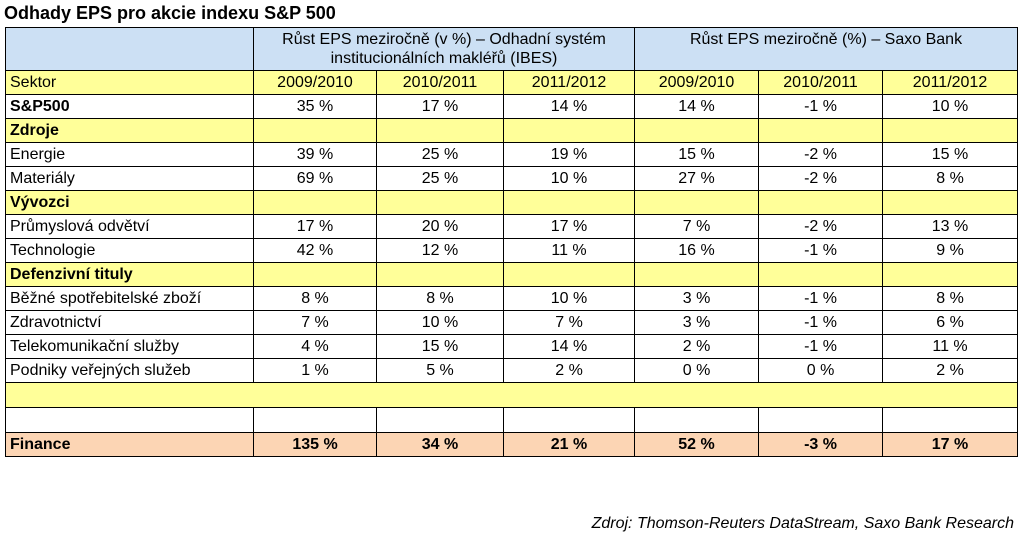 The image size is (1024, 542). I want to click on cell-value: 39 %, so click(315, 154).